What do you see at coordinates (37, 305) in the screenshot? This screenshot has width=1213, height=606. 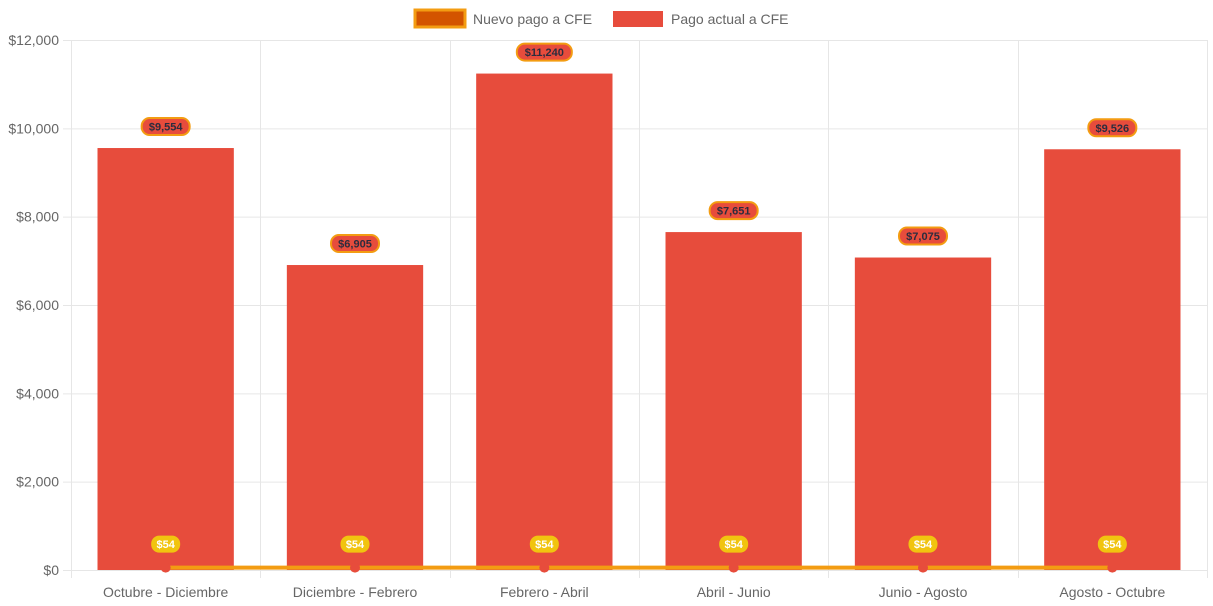 I see `y-tick-label: $6,000` at bounding box center [37, 305].